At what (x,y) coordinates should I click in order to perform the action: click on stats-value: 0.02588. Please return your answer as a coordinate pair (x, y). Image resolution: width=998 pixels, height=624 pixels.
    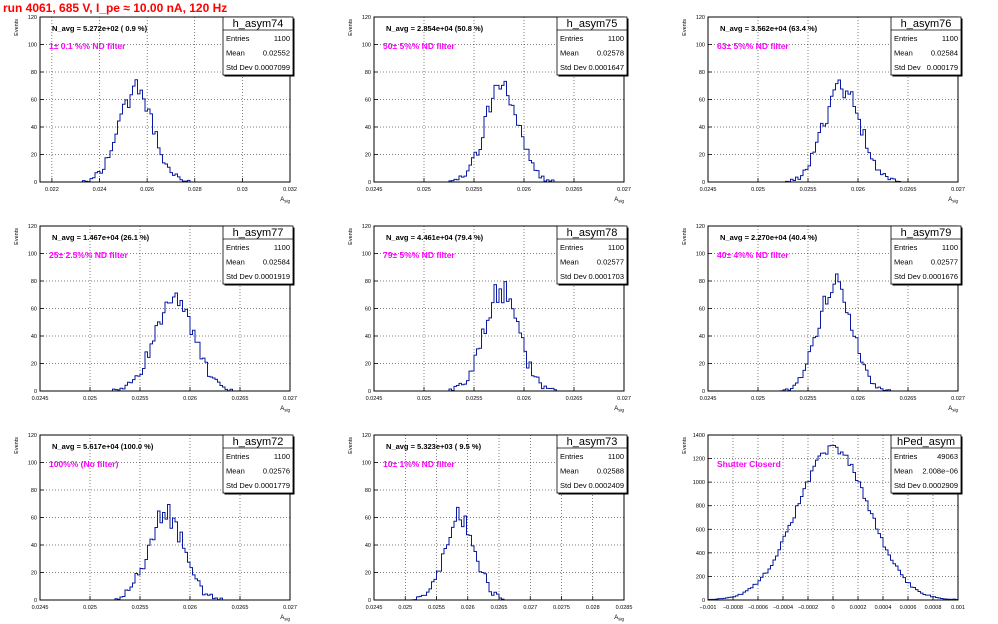
    Looking at the image, I should click on (610, 471).